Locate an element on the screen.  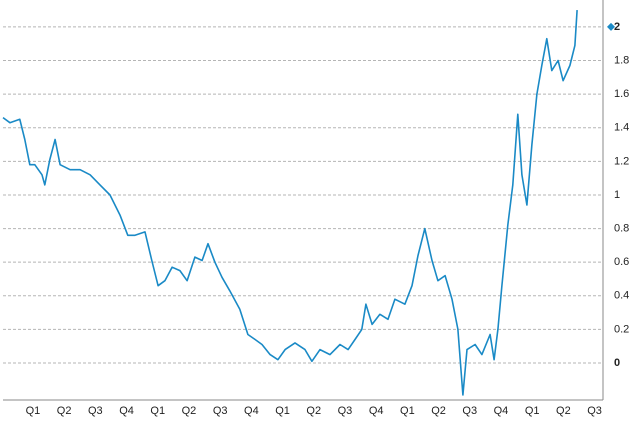
y-tick-label: 0.6 is located at coordinates (621, 262).